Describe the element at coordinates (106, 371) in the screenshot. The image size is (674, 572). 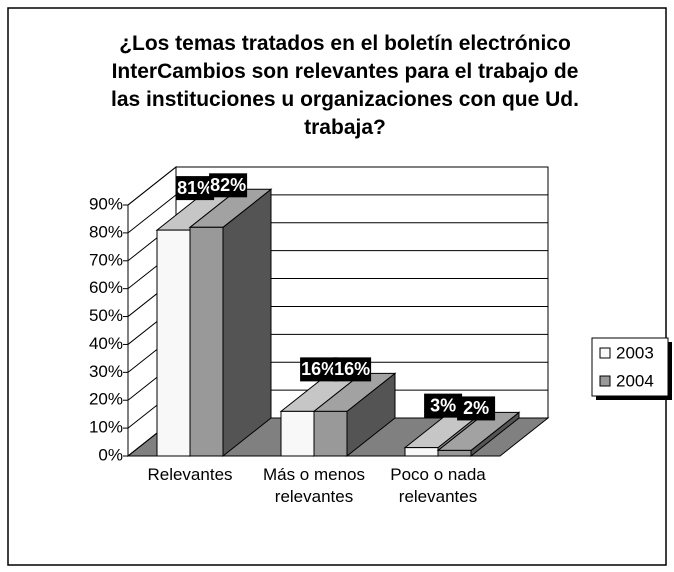
I see `y-tick-label: 30%` at that location.